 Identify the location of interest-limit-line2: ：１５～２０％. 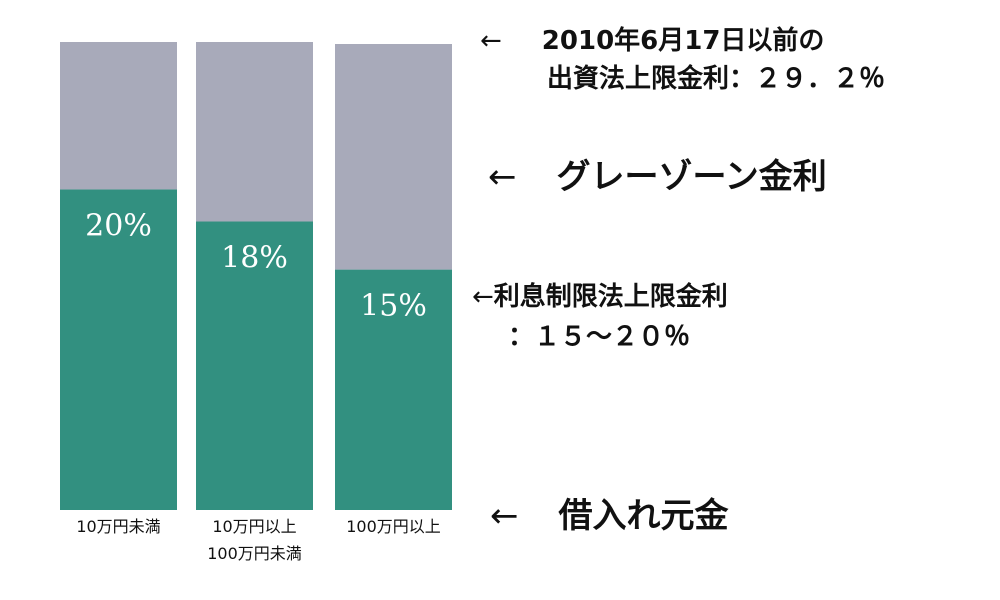
(599, 337).